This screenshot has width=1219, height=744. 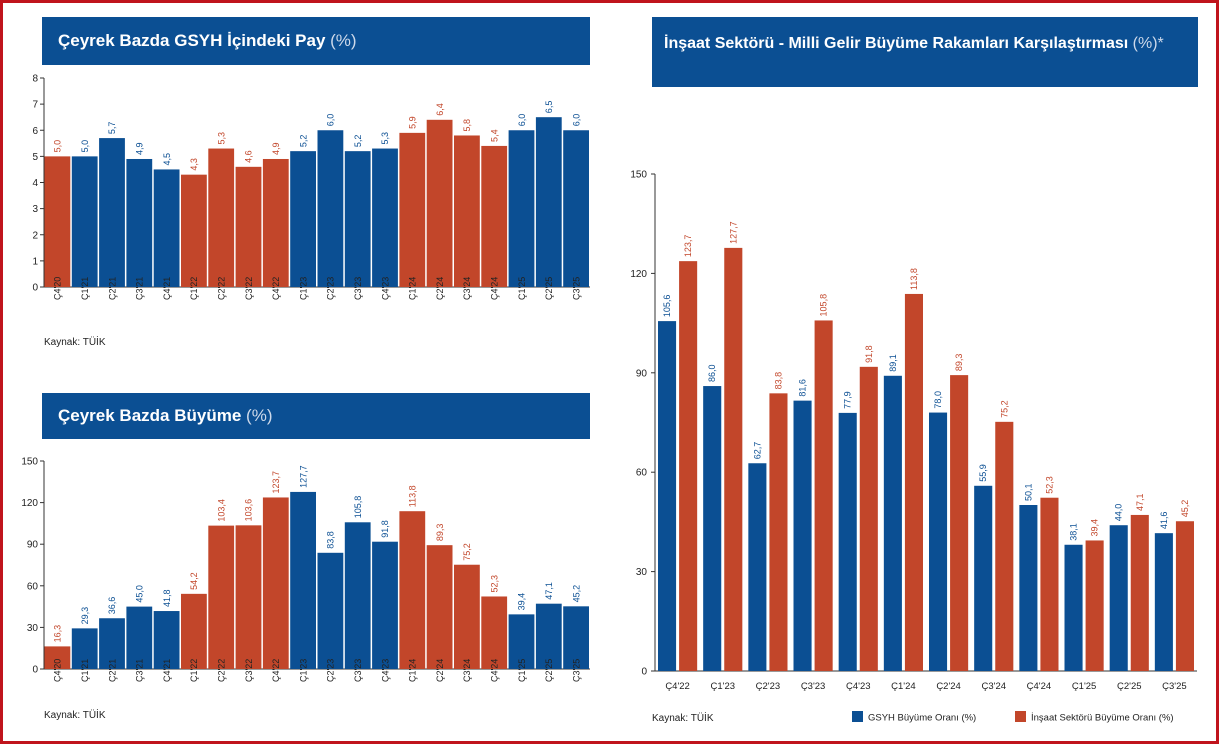 I want to click on chart-share-data-label: 5,4, so click(x=494, y=135).